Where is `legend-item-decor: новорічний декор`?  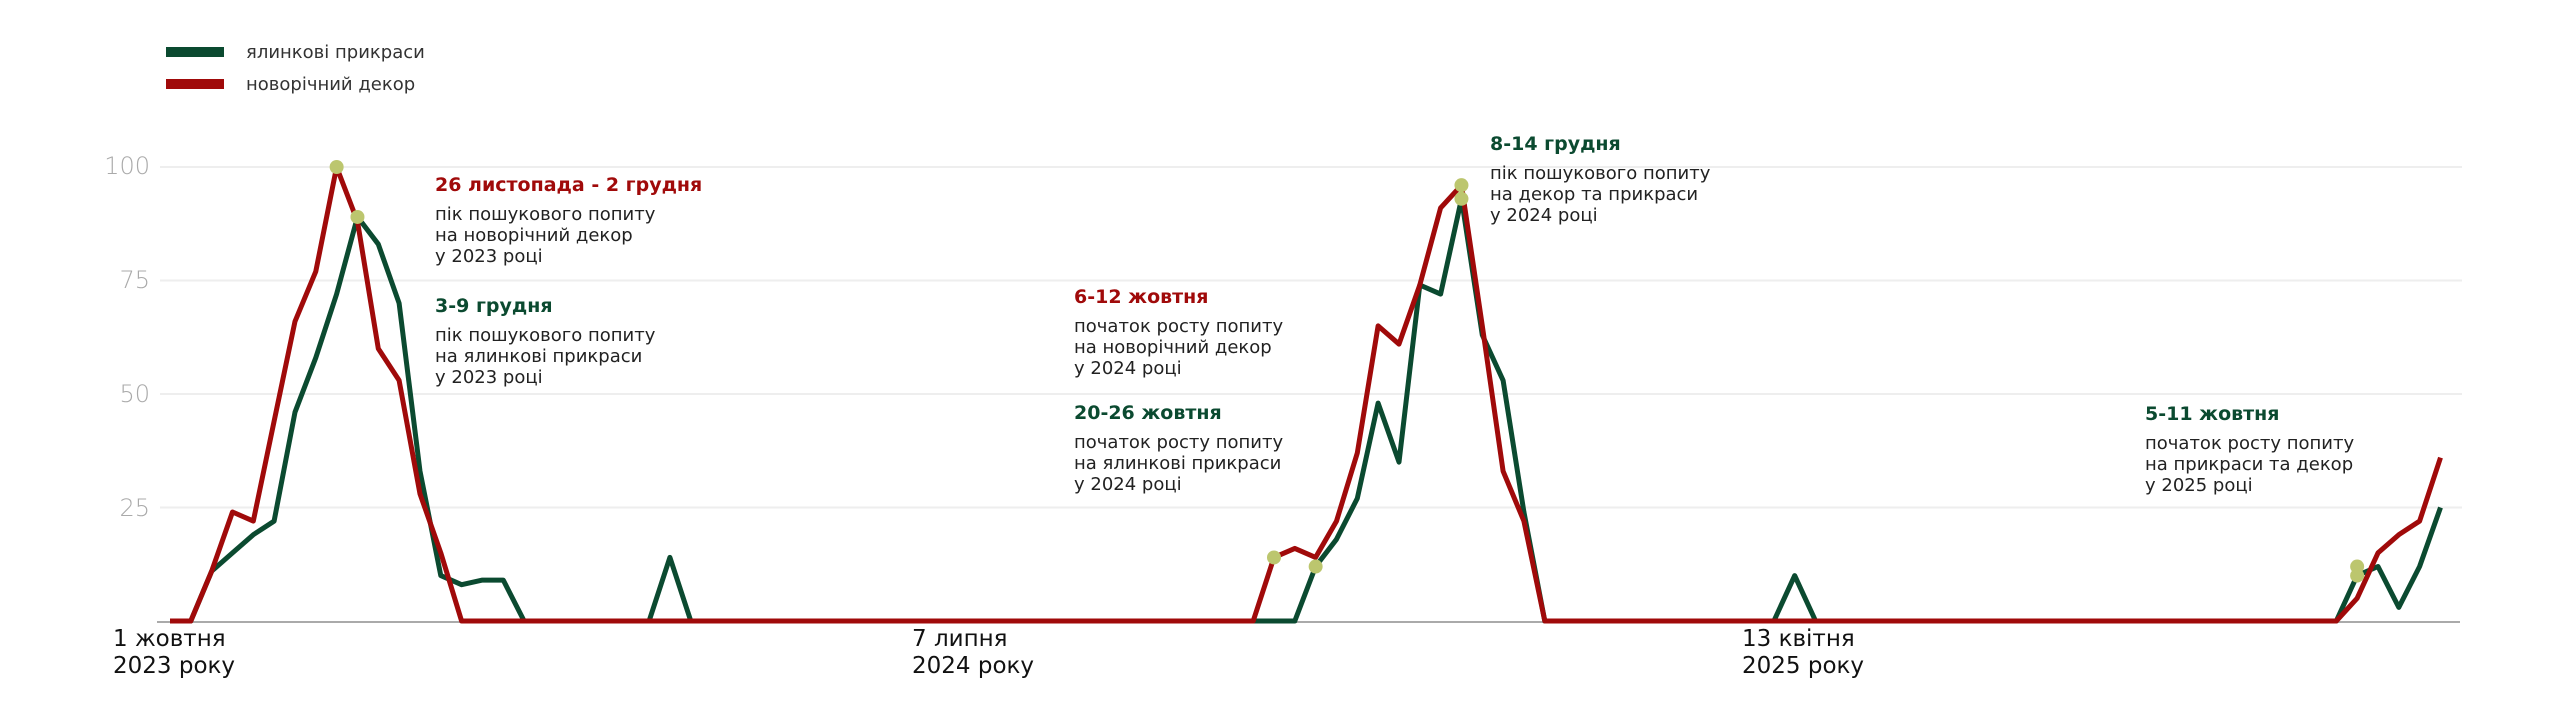
legend-item-decor: новорічний декор is located at coordinates (295, 84).